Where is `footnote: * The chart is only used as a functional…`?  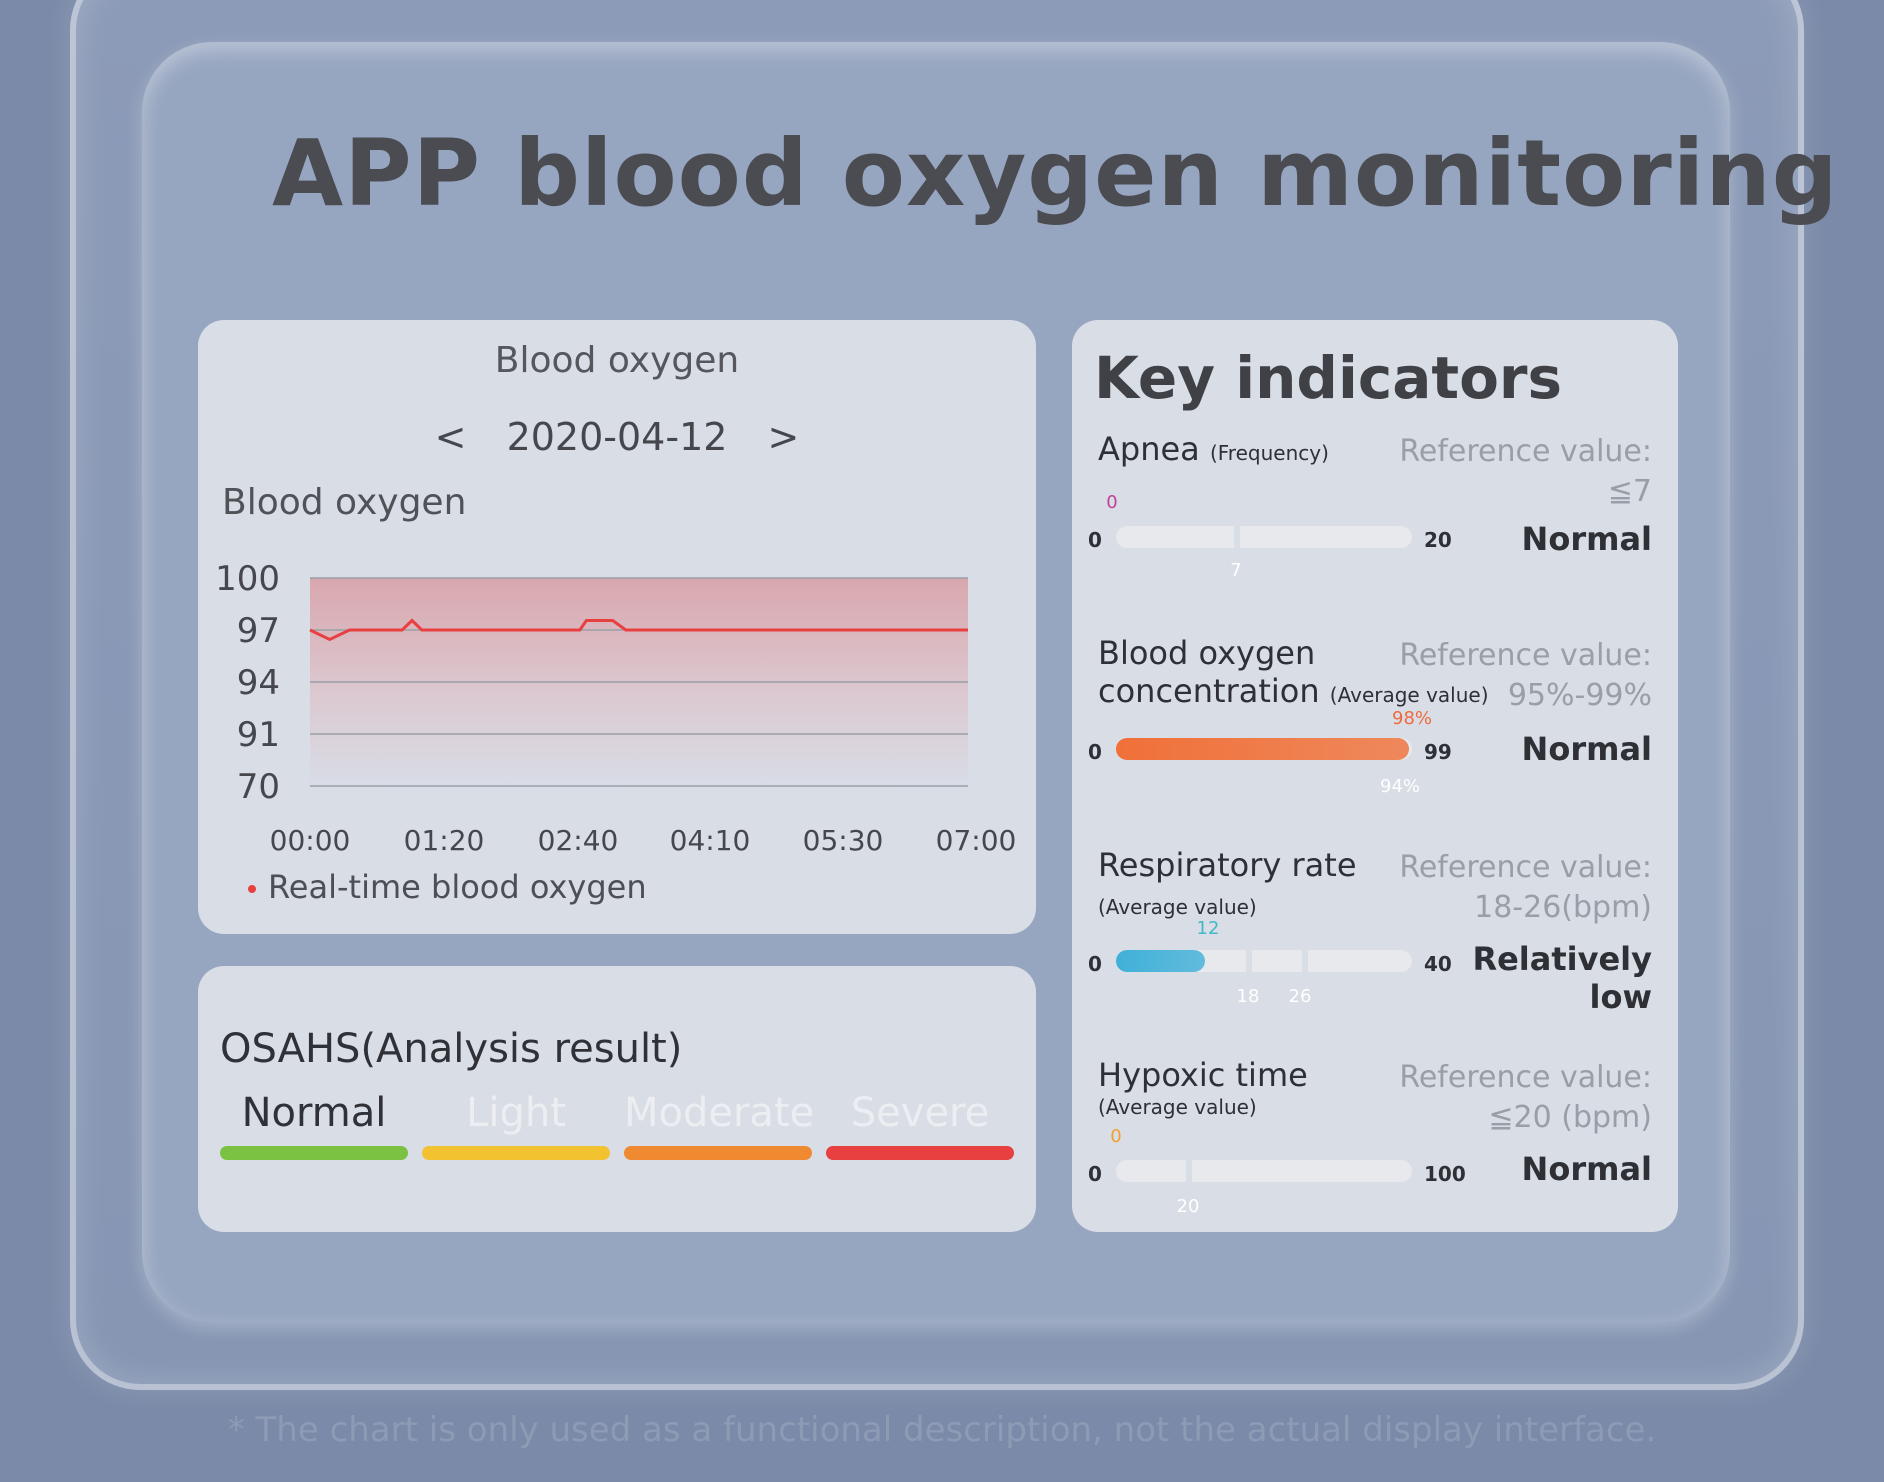 footnote: * The chart is only used as a functional… is located at coordinates (942, 1430).